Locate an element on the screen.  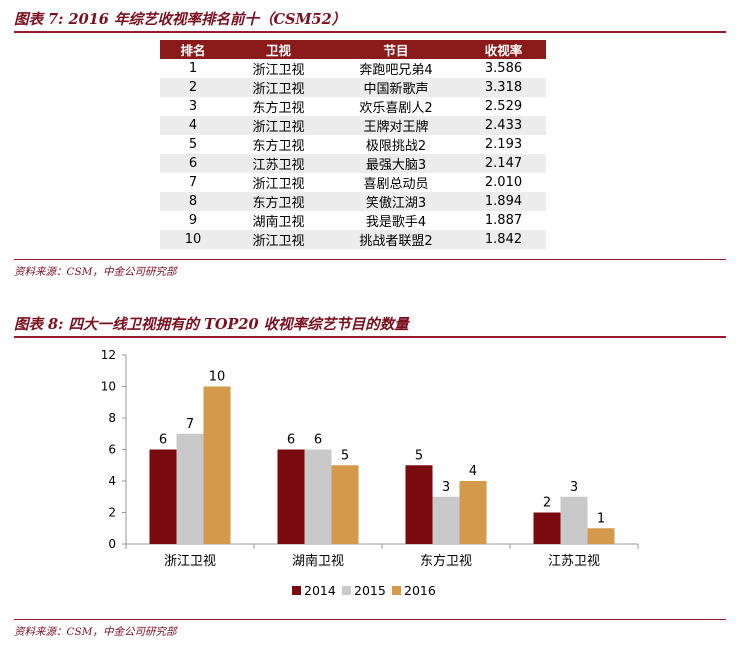
table-title-rule is located at coordinates (370, 32).